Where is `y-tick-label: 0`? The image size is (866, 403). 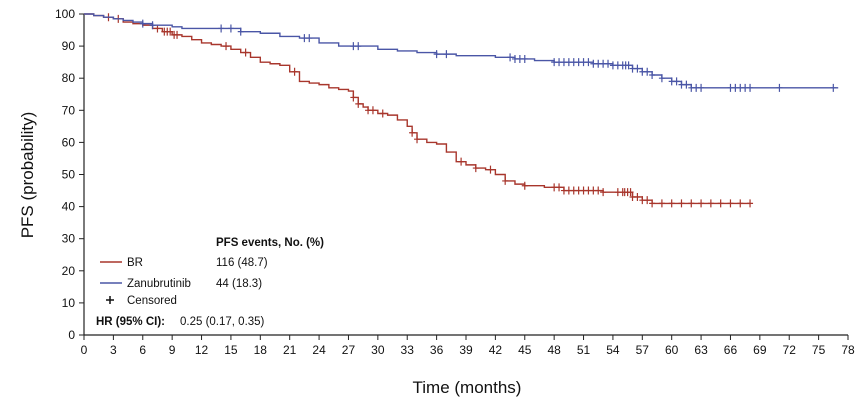
y-tick-label: 0 is located at coordinates (71, 335).